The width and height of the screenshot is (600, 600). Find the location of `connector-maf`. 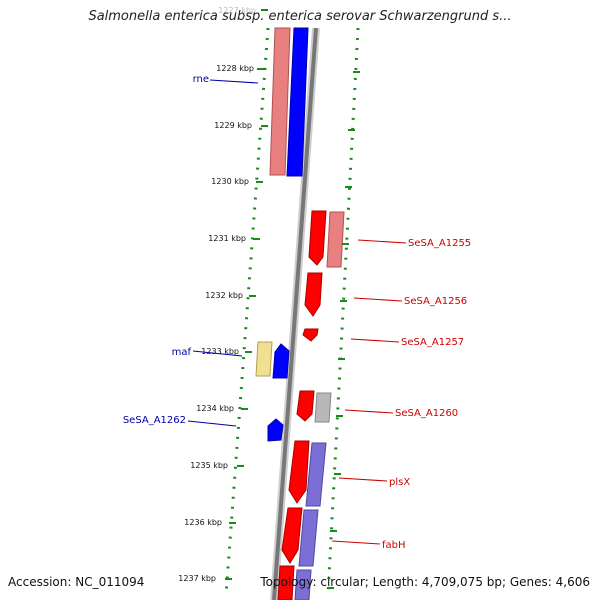

connector-maf is located at coordinates (217, 353).